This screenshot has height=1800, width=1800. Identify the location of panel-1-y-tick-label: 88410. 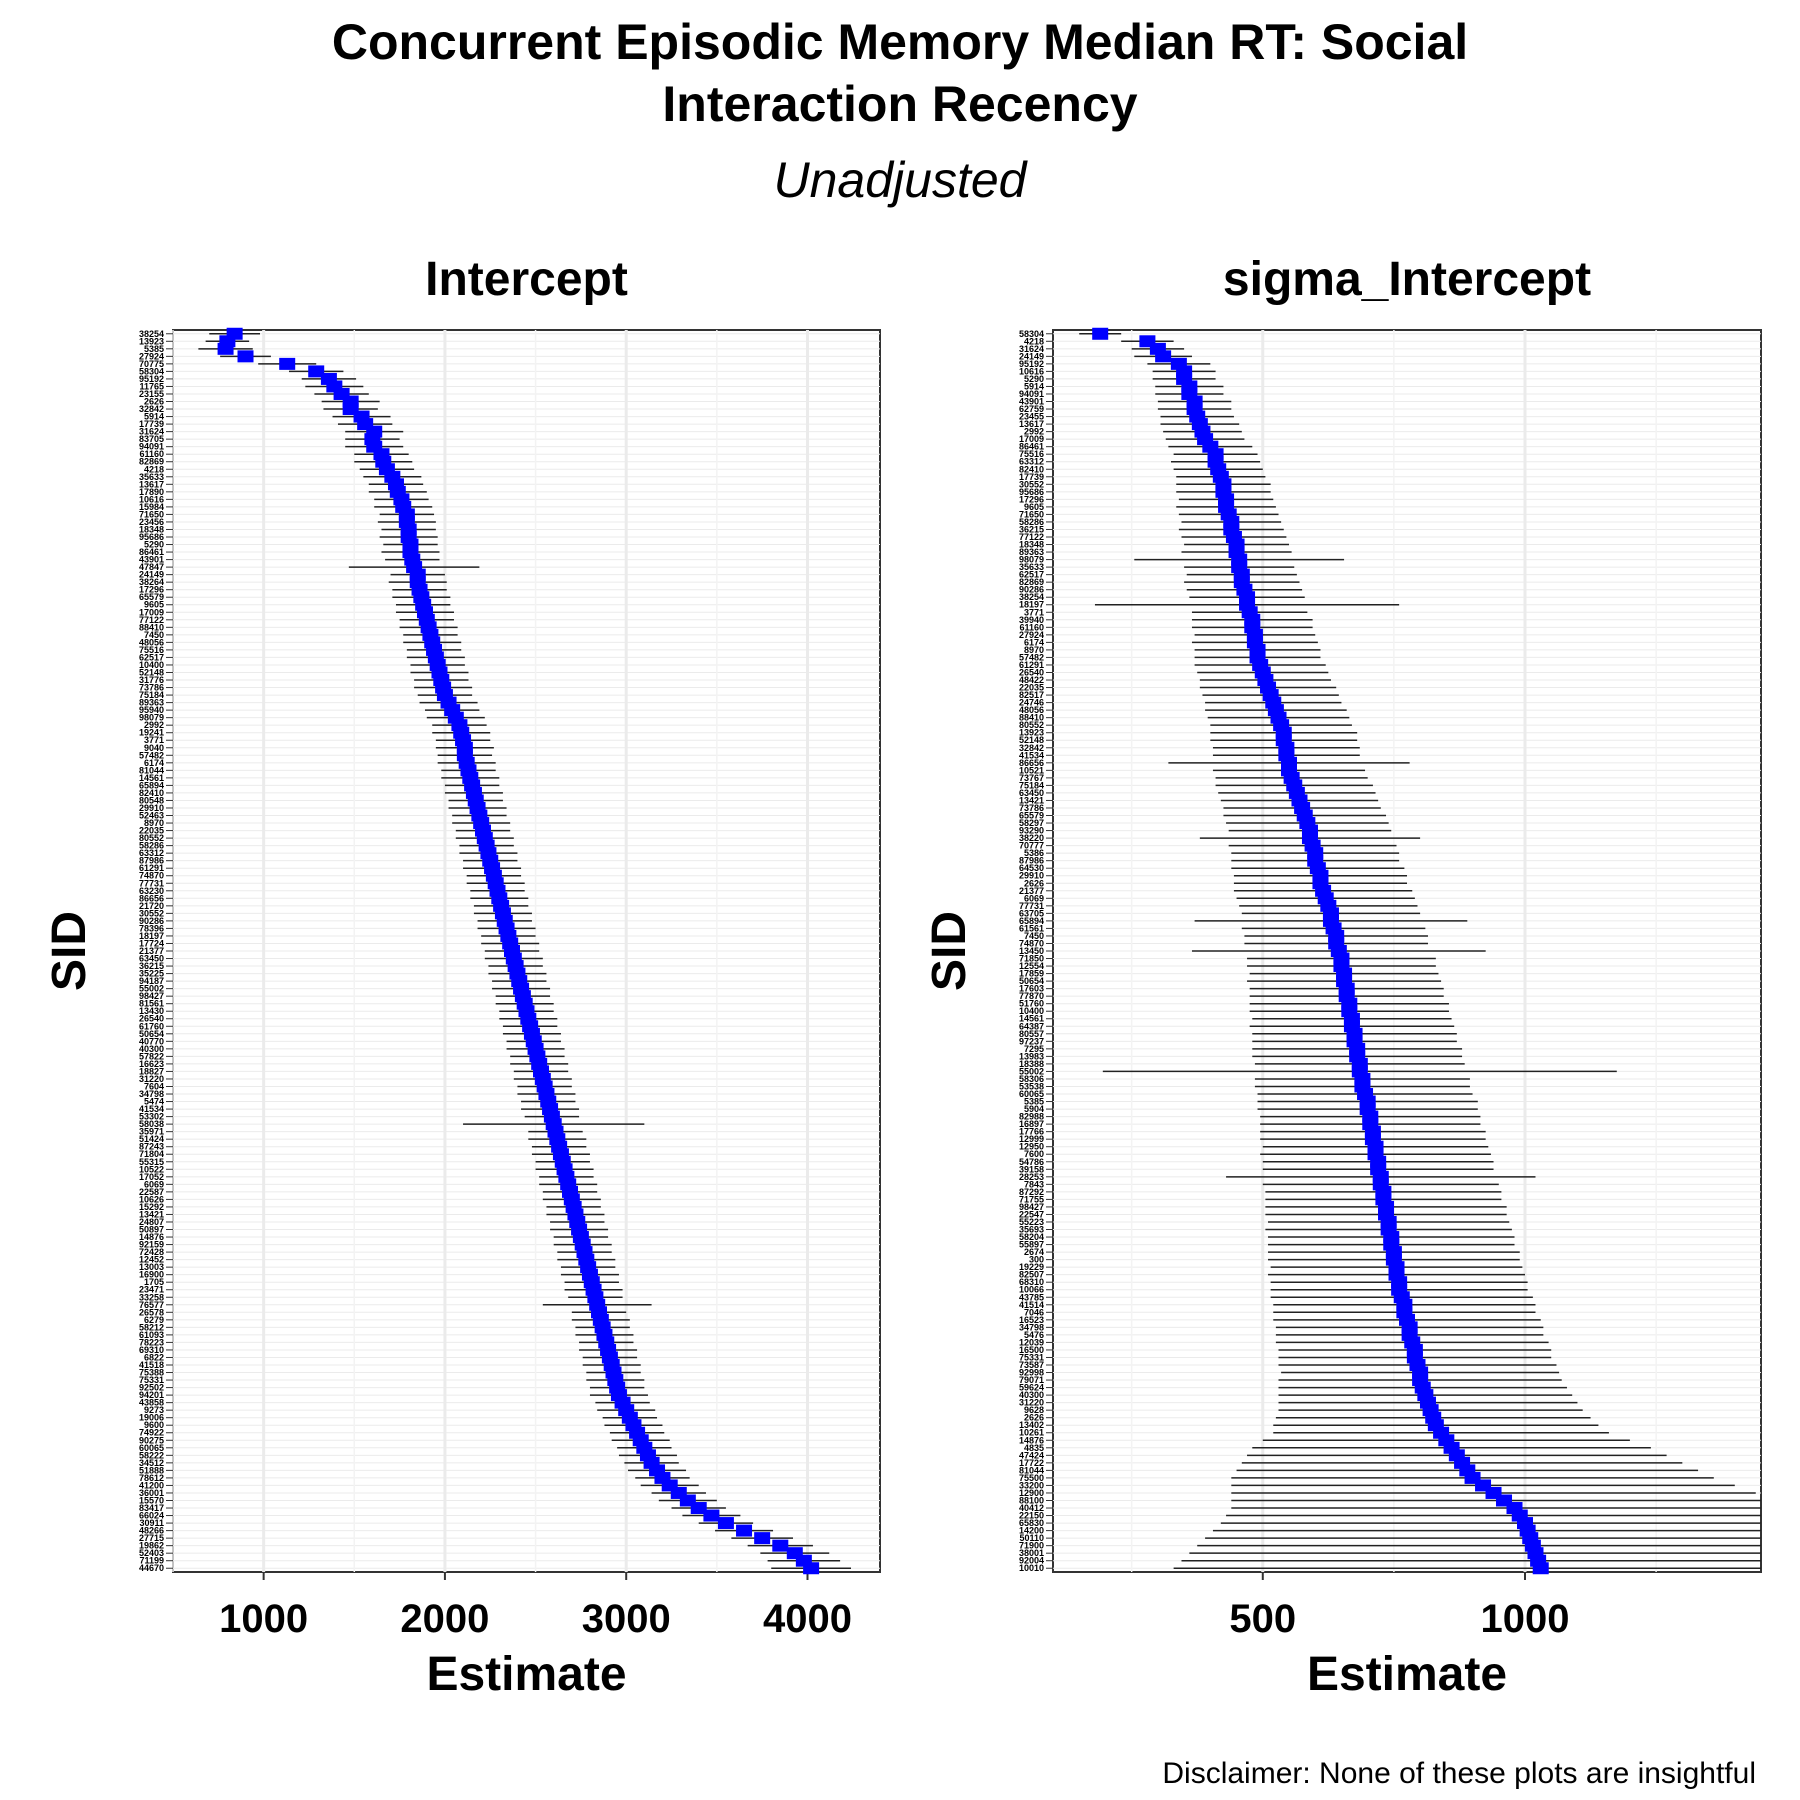
(151, 627).